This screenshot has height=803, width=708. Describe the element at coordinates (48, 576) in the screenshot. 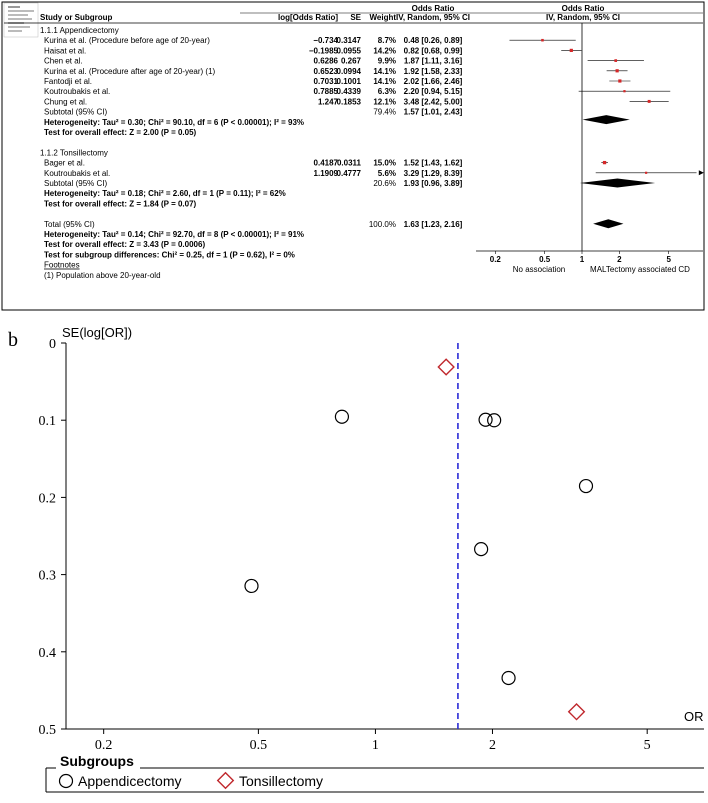

I see `y-tick-label: 0.3` at that location.